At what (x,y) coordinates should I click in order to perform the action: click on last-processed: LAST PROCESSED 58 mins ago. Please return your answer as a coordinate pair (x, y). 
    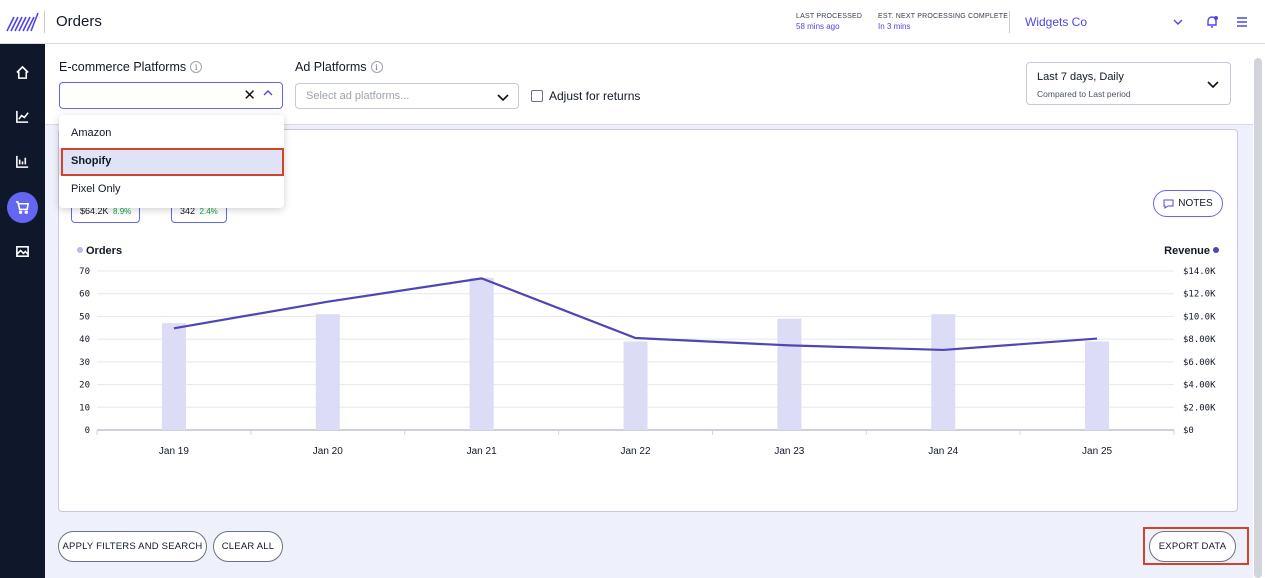
    Looking at the image, I should click on (829, 22).